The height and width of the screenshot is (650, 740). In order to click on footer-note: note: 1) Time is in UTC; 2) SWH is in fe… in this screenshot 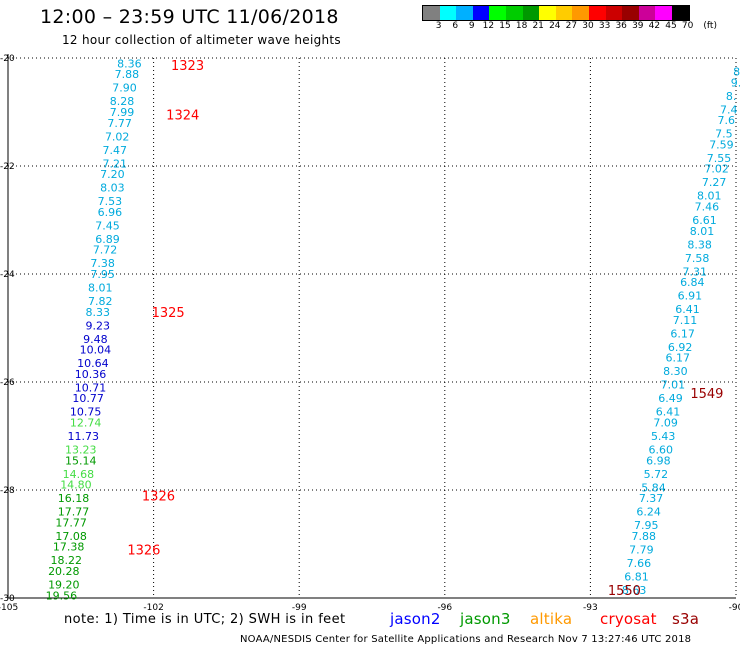, I will do `click(205, 619)`.